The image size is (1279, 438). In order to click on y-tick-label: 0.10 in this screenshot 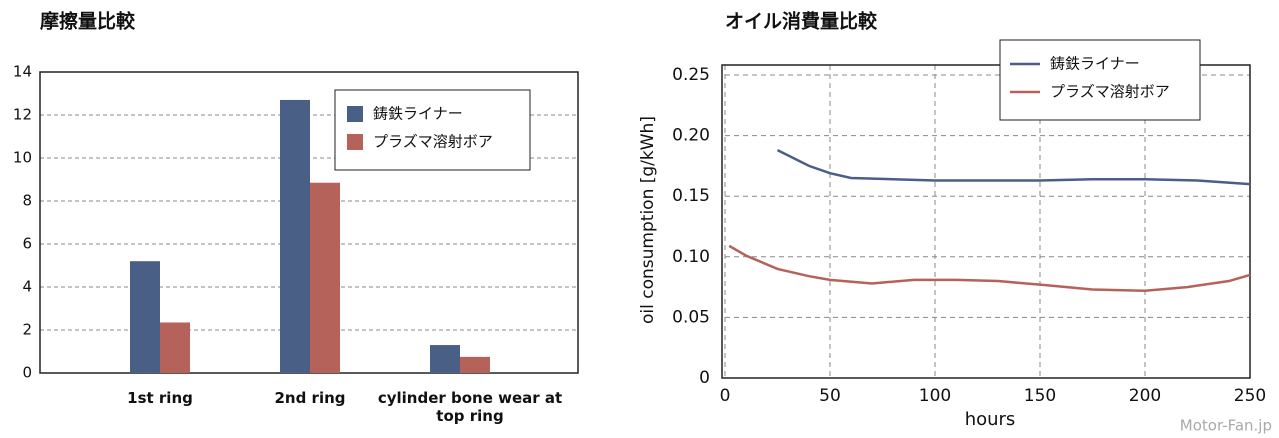, I will do `click(691, 257)`.